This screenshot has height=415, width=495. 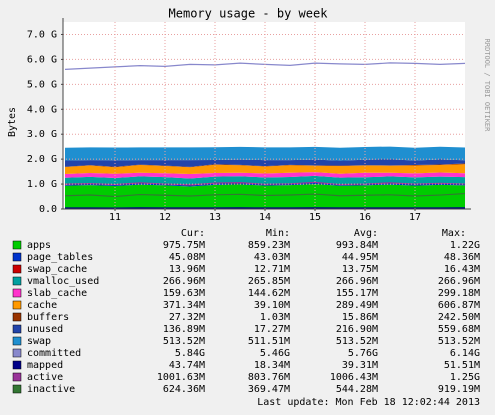 What do you see at coordinates (42, 109) in the screenshot?
I see `y-tick-label: 4.0 G` at bounding box center [42, 109].